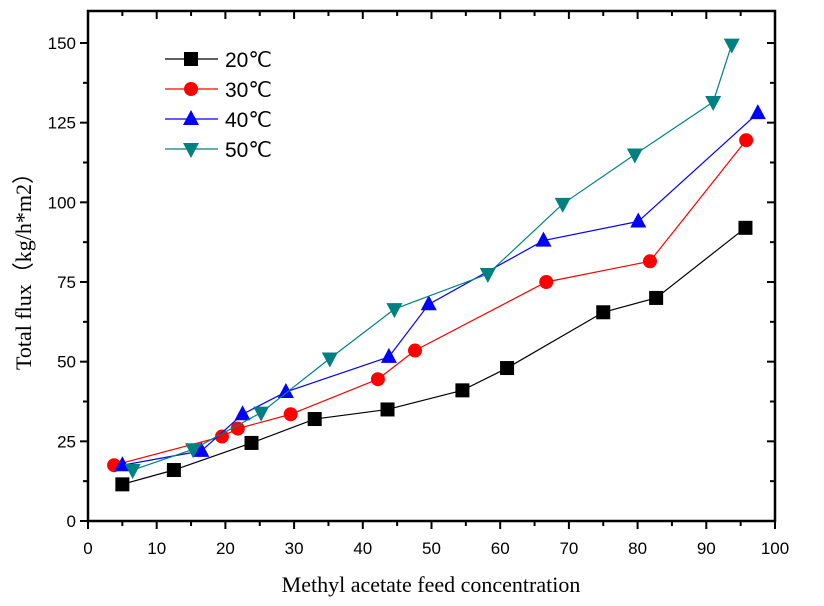  What do you see at coordinates (248, 60) in the screenshot?
I see `legend-label: 20℃` at bounding box center [248, 60].